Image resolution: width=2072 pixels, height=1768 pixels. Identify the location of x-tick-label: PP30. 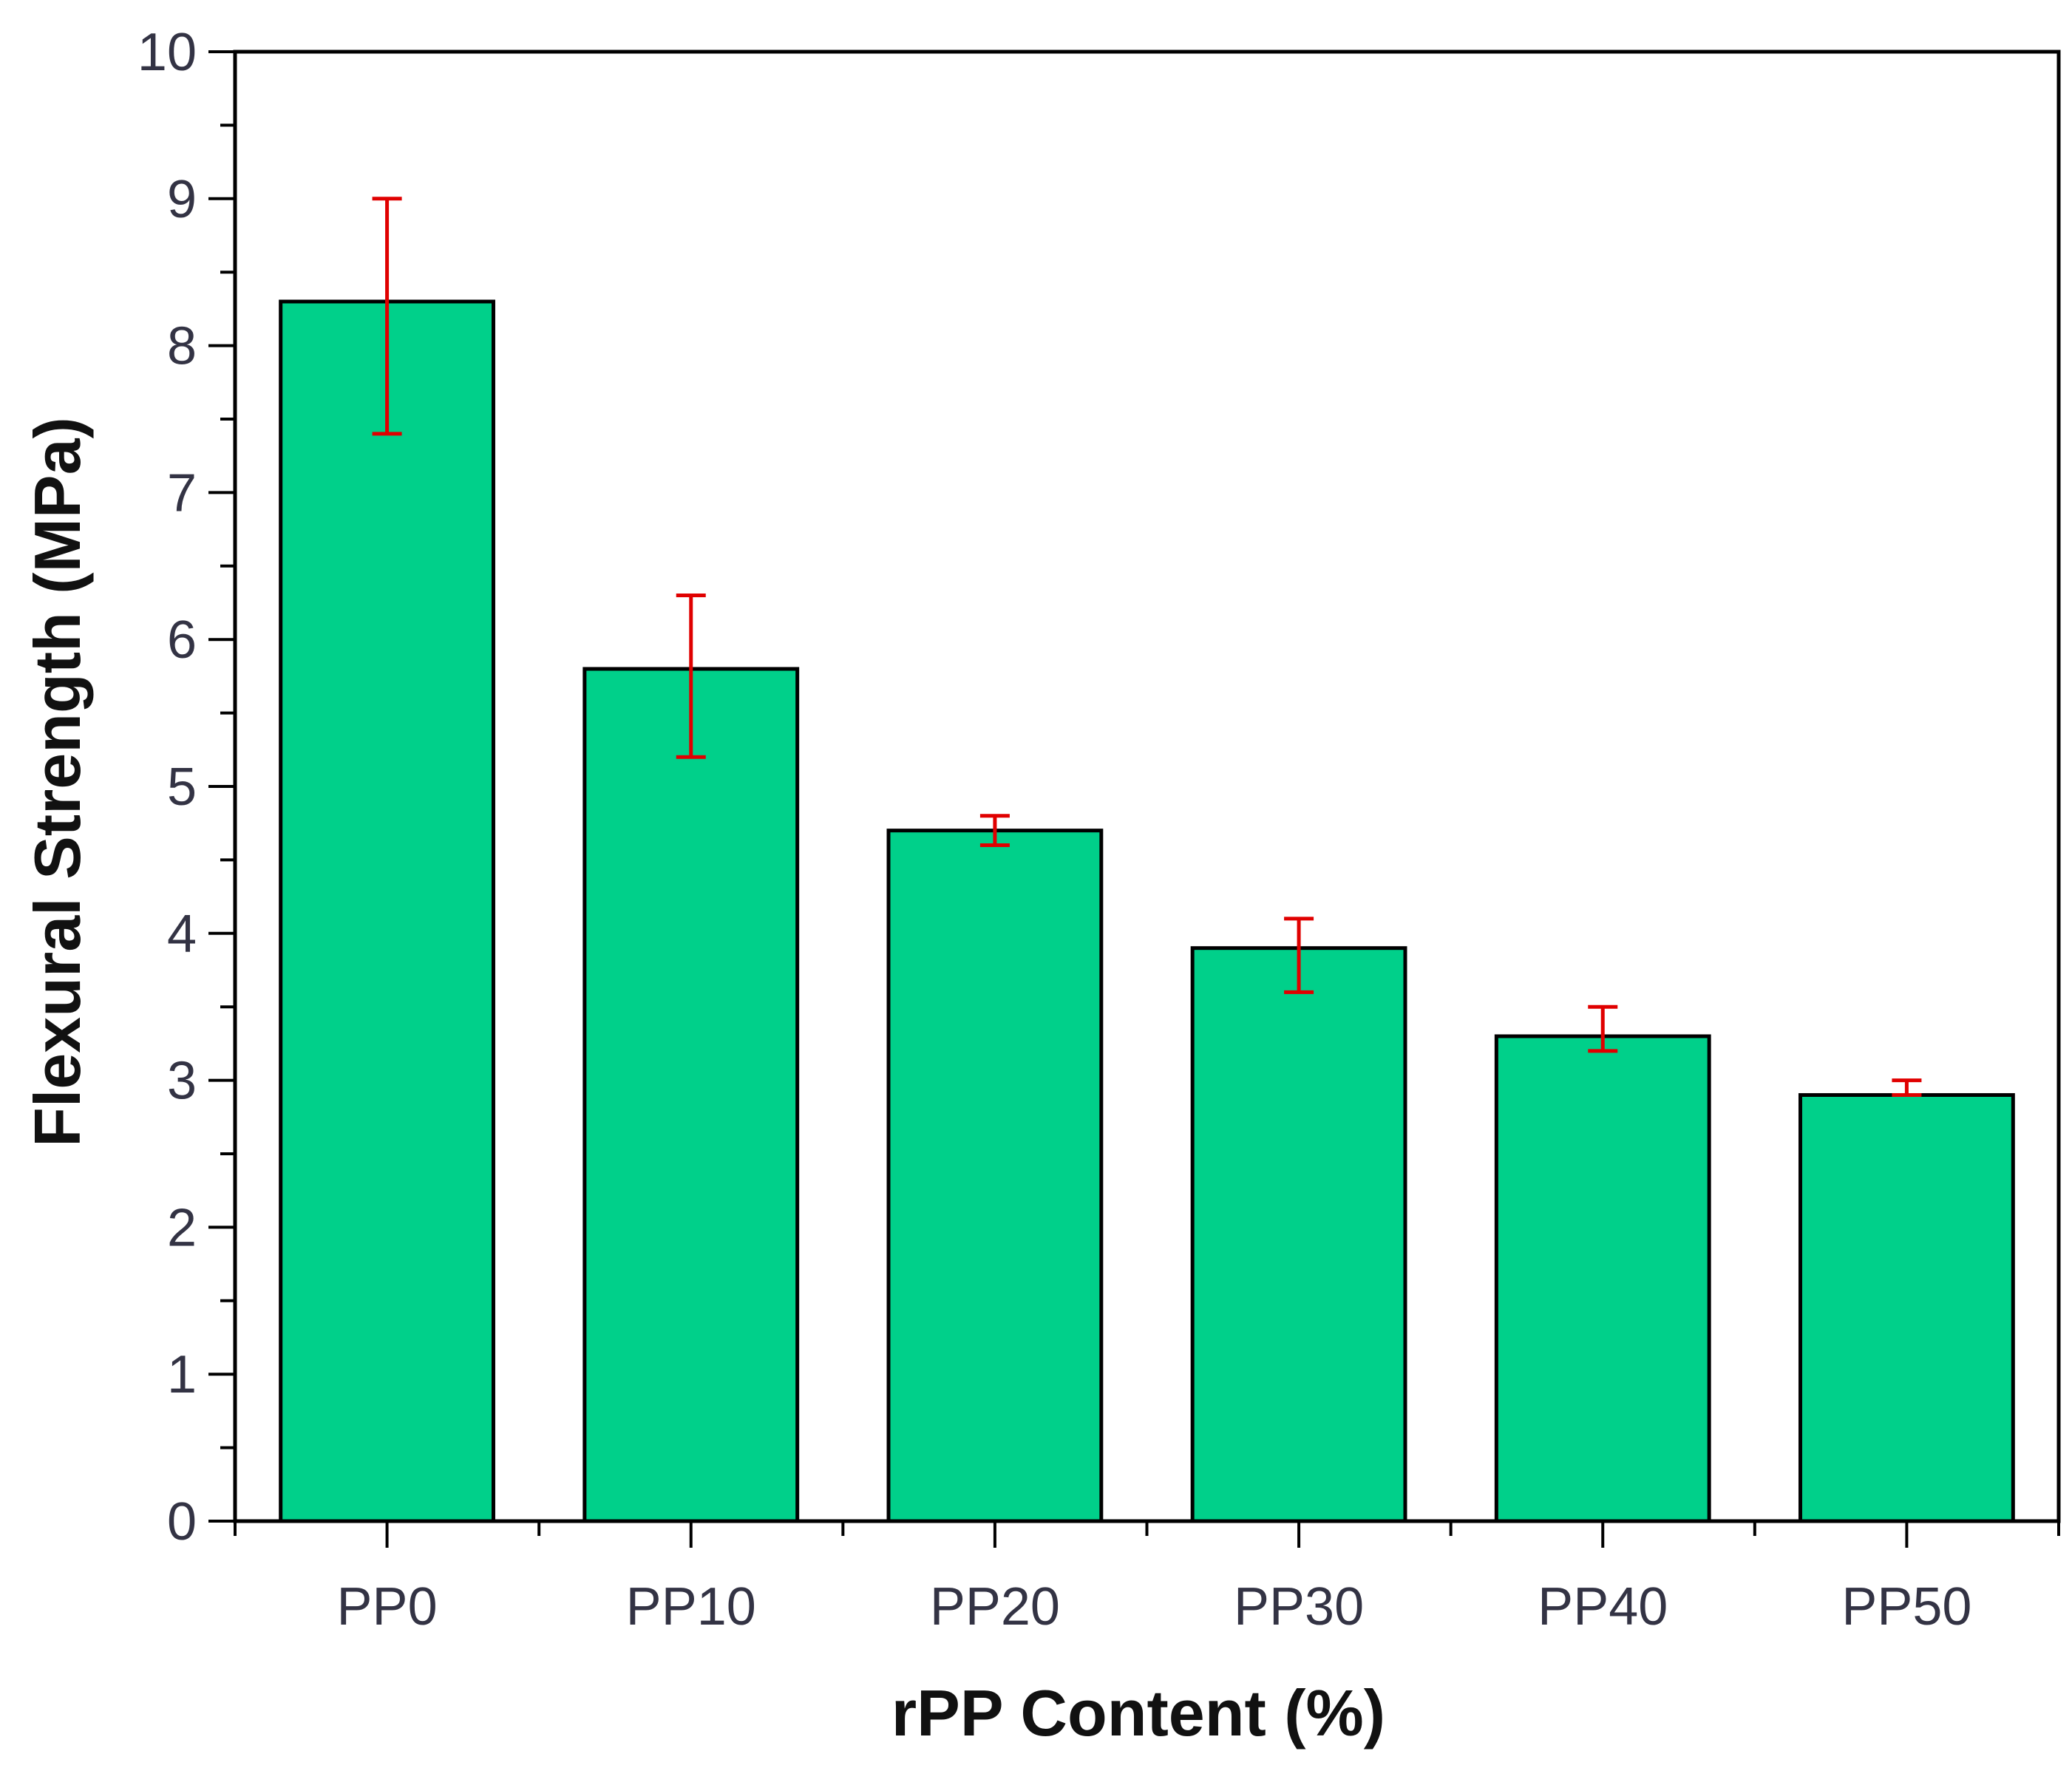
(1299, 1606).